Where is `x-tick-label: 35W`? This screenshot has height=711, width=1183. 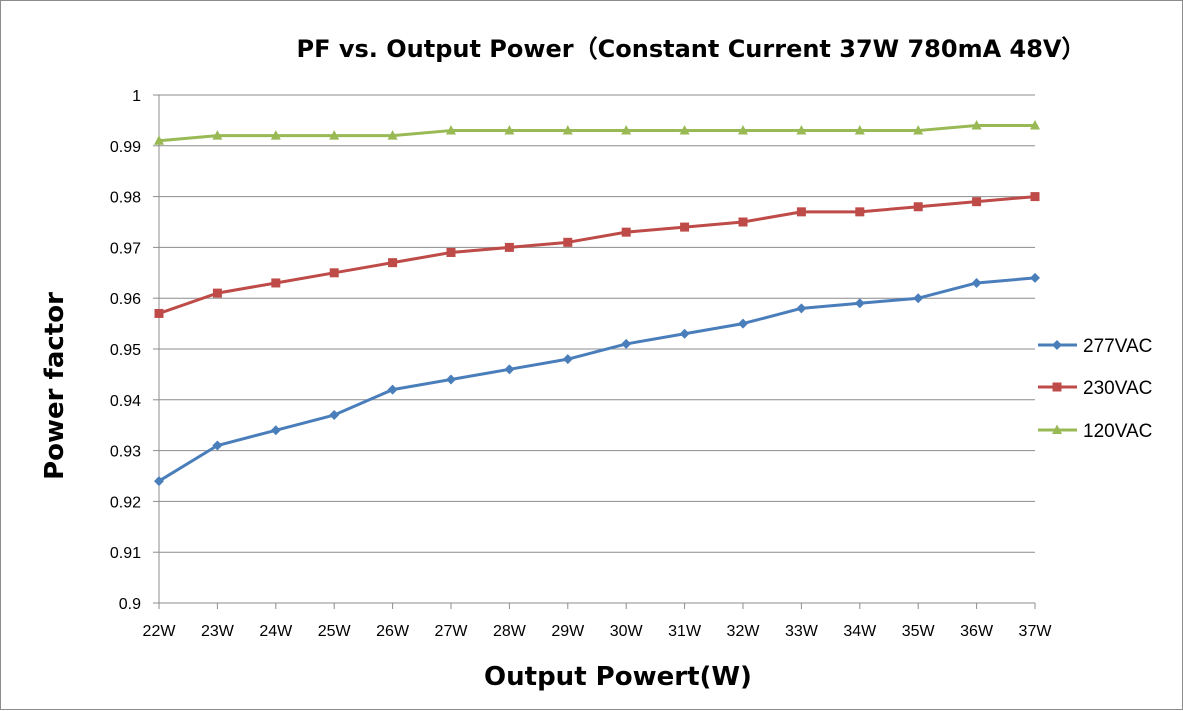 x-tick-label: 35W is located at coordinates (919, 631).